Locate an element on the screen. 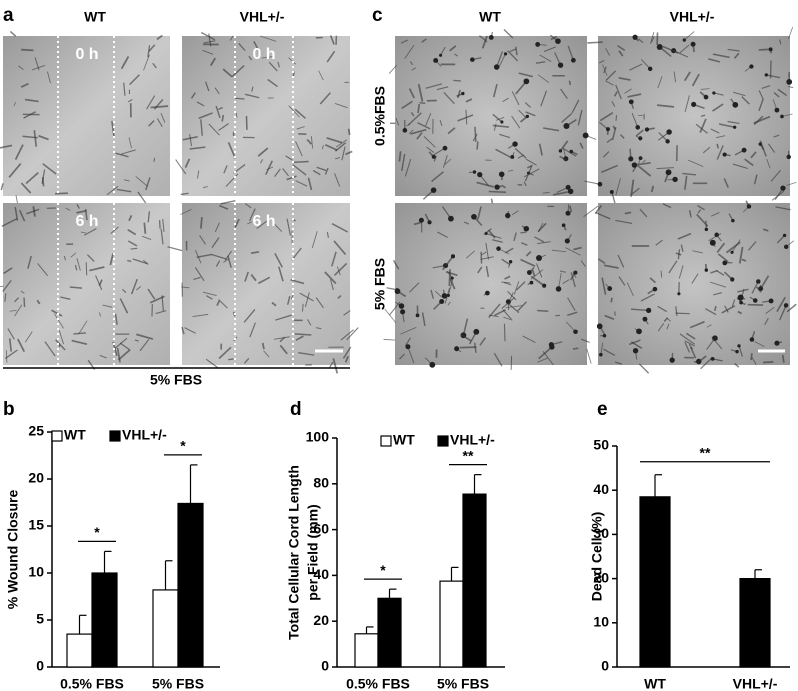  y-tick-label: 20 is located at coordinates (601, 577).